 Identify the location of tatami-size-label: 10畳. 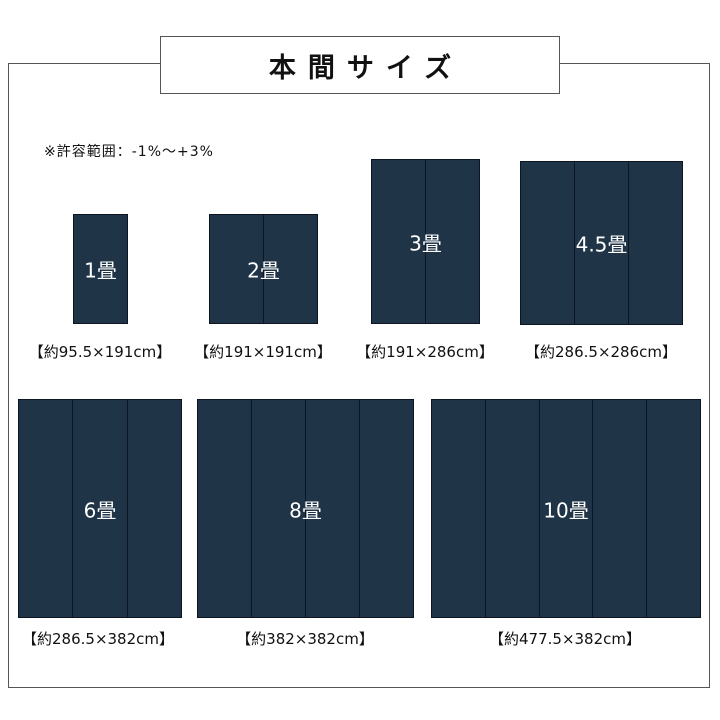
(566, 510).